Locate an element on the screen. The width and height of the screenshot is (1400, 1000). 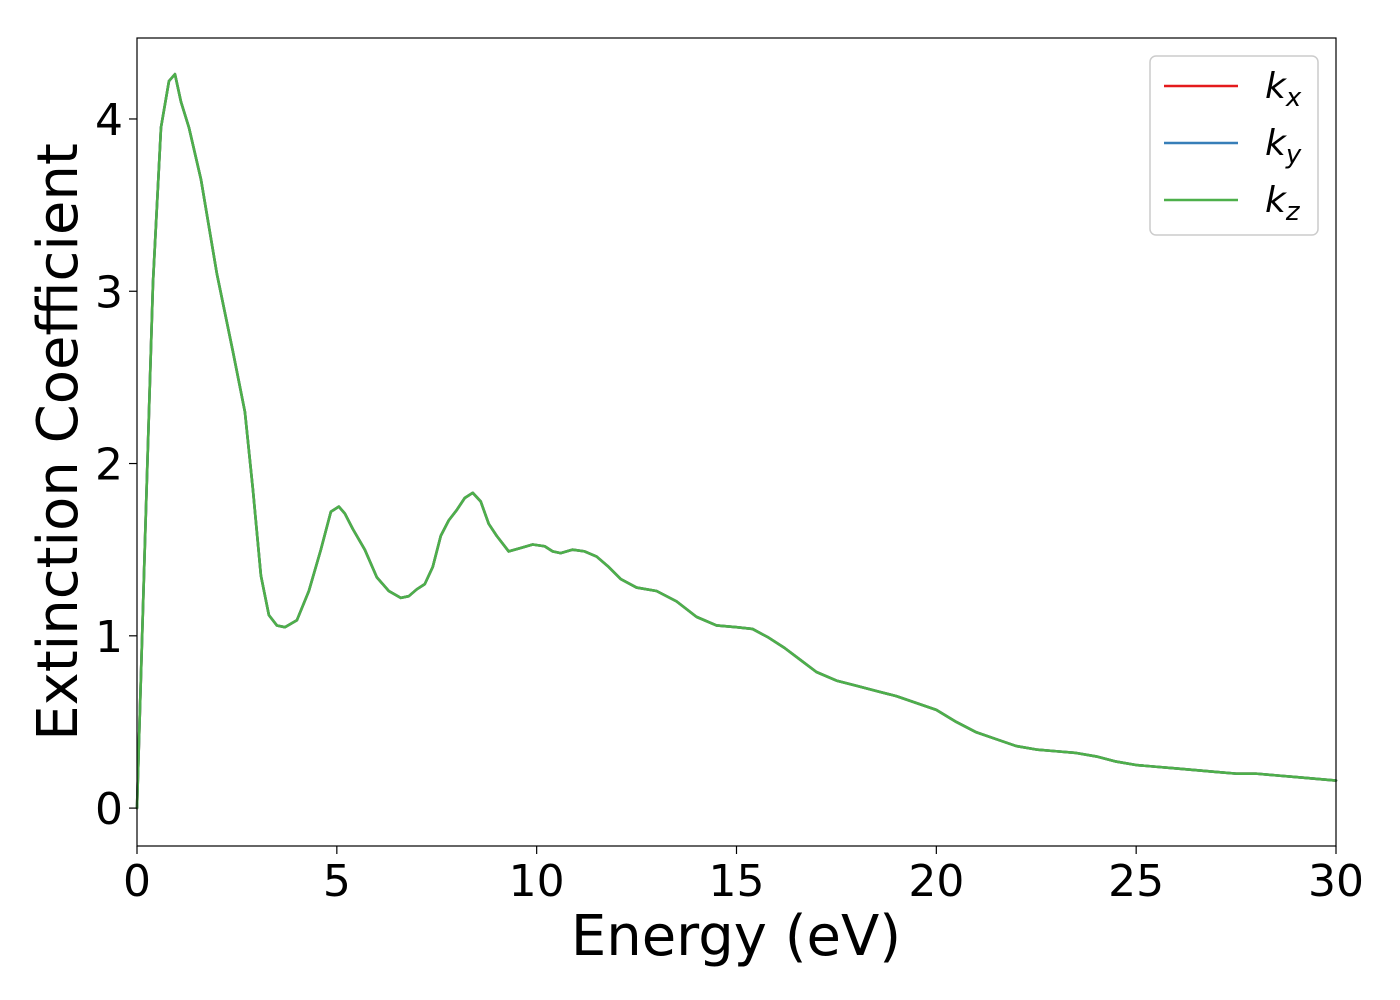
legend-label-ky: ky is located at coordinates (1283, 146).